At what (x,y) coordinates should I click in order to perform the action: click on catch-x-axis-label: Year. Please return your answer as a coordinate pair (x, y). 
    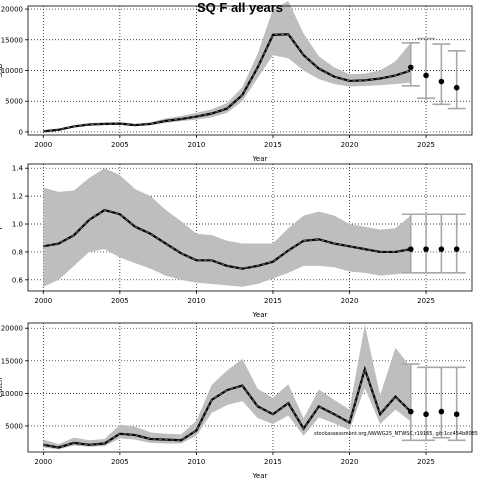
    Looking at the image, I should click on (260, 476).